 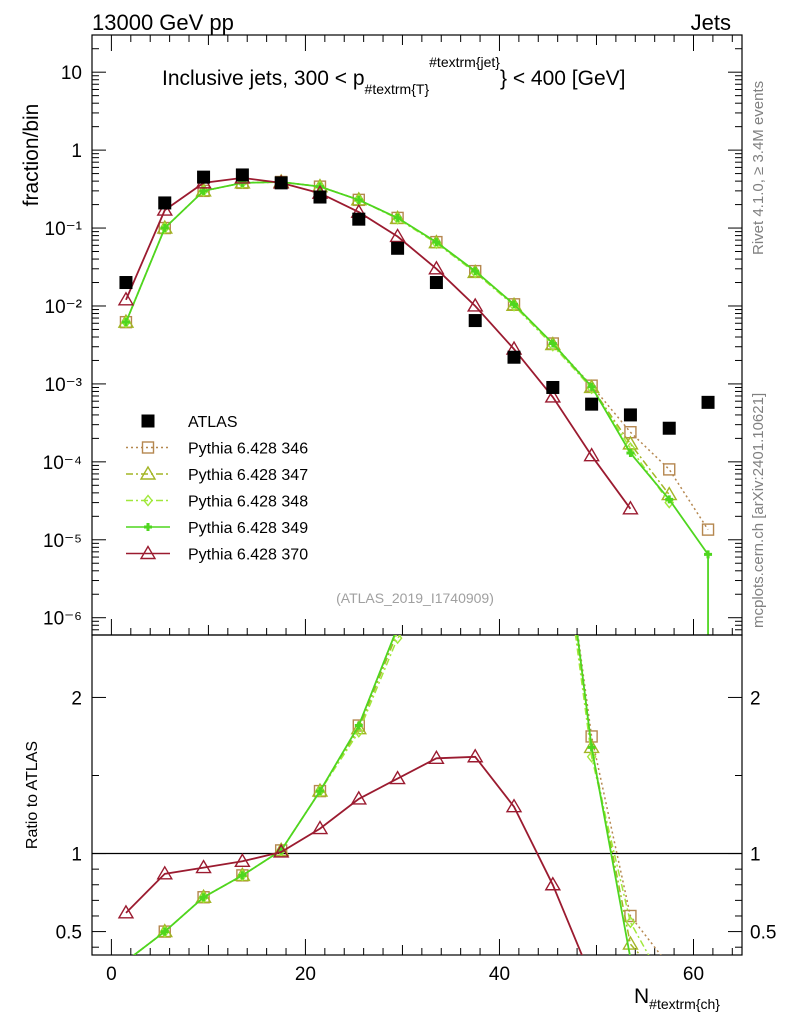 What do you see at coordinates (248, 475) in the screenshot?
I see `legend-label: Pythia 6.428 347` at bounding box center [248, 475].